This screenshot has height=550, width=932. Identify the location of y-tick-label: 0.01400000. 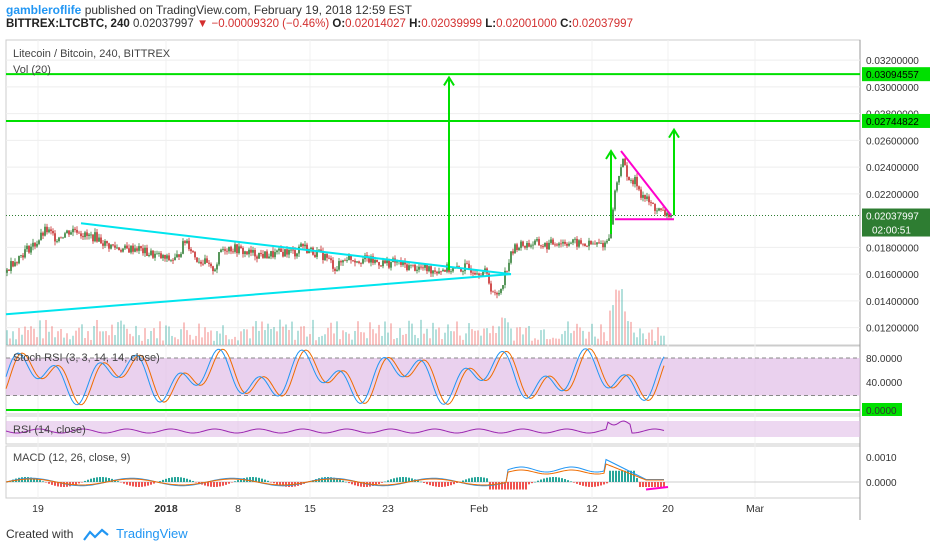
(892, 302).